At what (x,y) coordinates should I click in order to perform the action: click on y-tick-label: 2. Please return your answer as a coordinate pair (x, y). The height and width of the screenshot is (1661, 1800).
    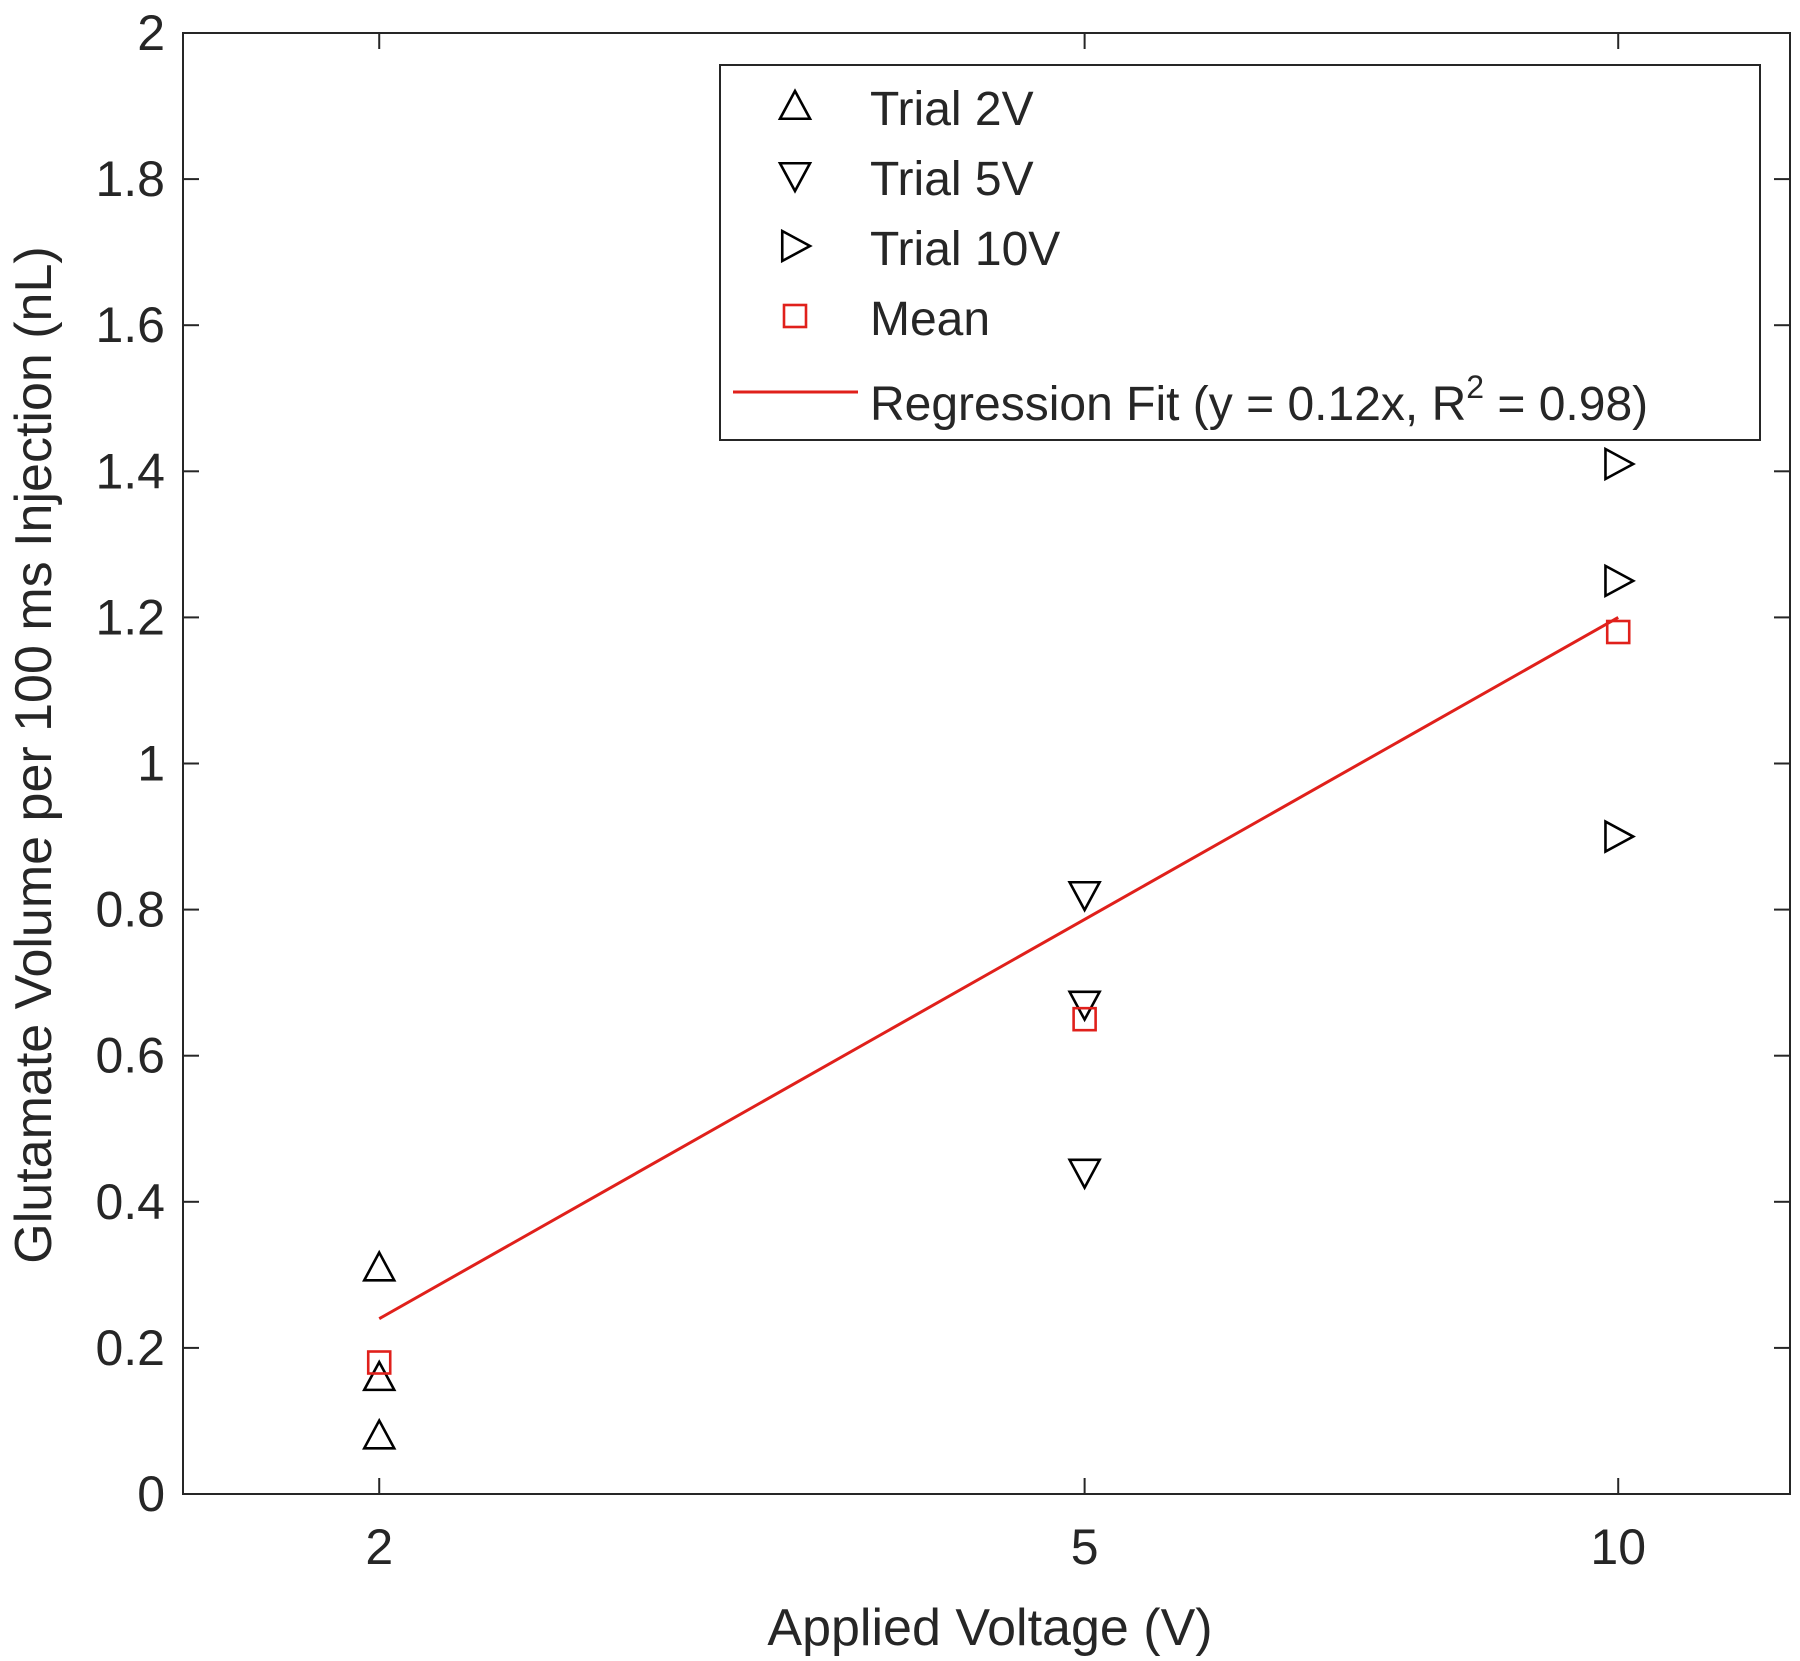
    Looking at the image, I should click on (151, 33).